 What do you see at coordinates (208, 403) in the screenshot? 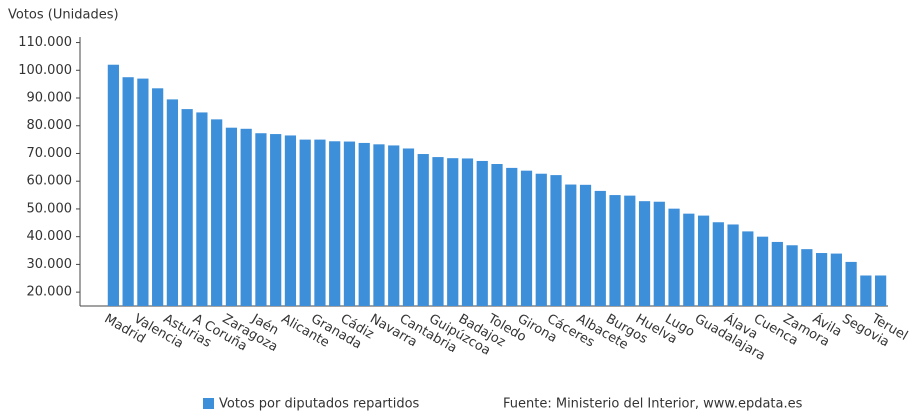
I see `legend-swatch` at bounding box center [208, 403].